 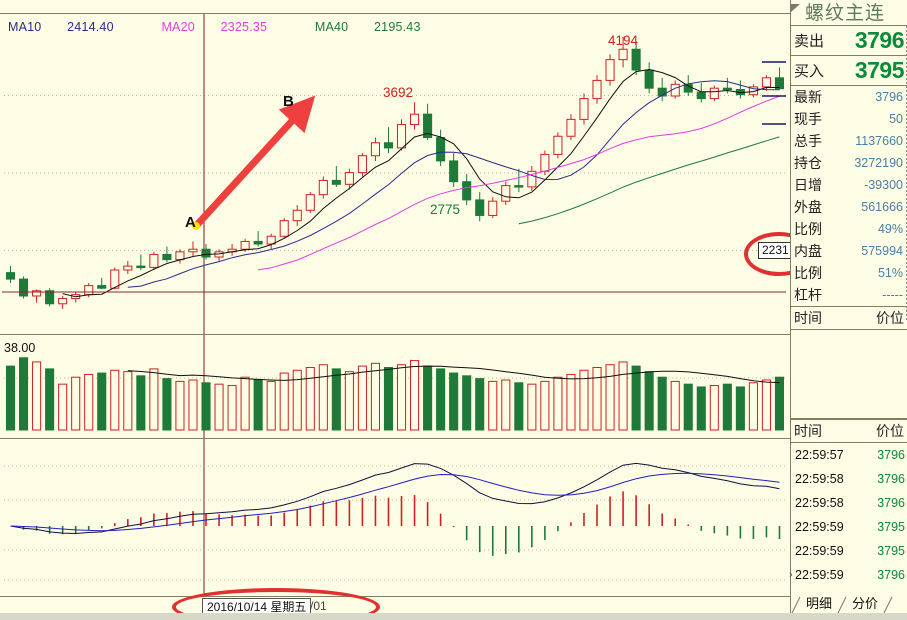 What do you see at coordinates (849, 603) in the screenshot?
I see `panel-tabs: 明细 分价` at bounding box center [849, 603].